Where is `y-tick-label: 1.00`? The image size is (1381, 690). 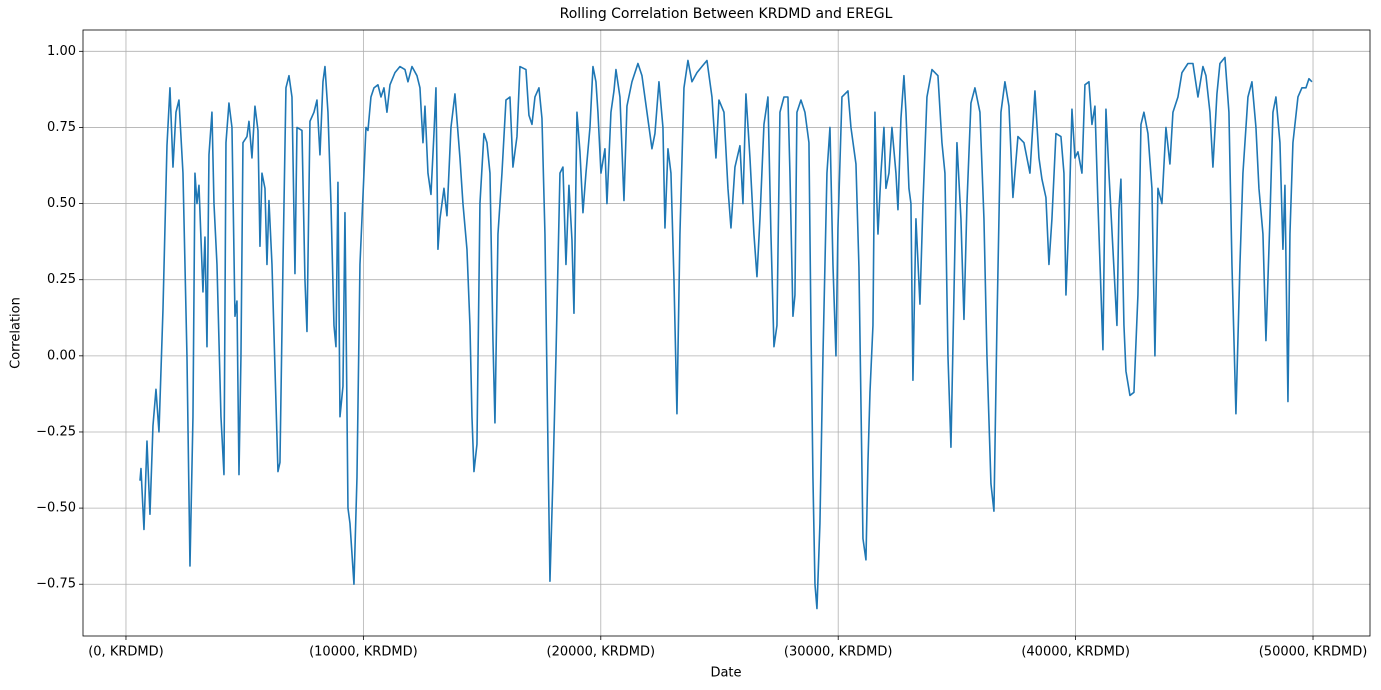 y-tick-label: 1.00 is located at coordinates (61, 51).